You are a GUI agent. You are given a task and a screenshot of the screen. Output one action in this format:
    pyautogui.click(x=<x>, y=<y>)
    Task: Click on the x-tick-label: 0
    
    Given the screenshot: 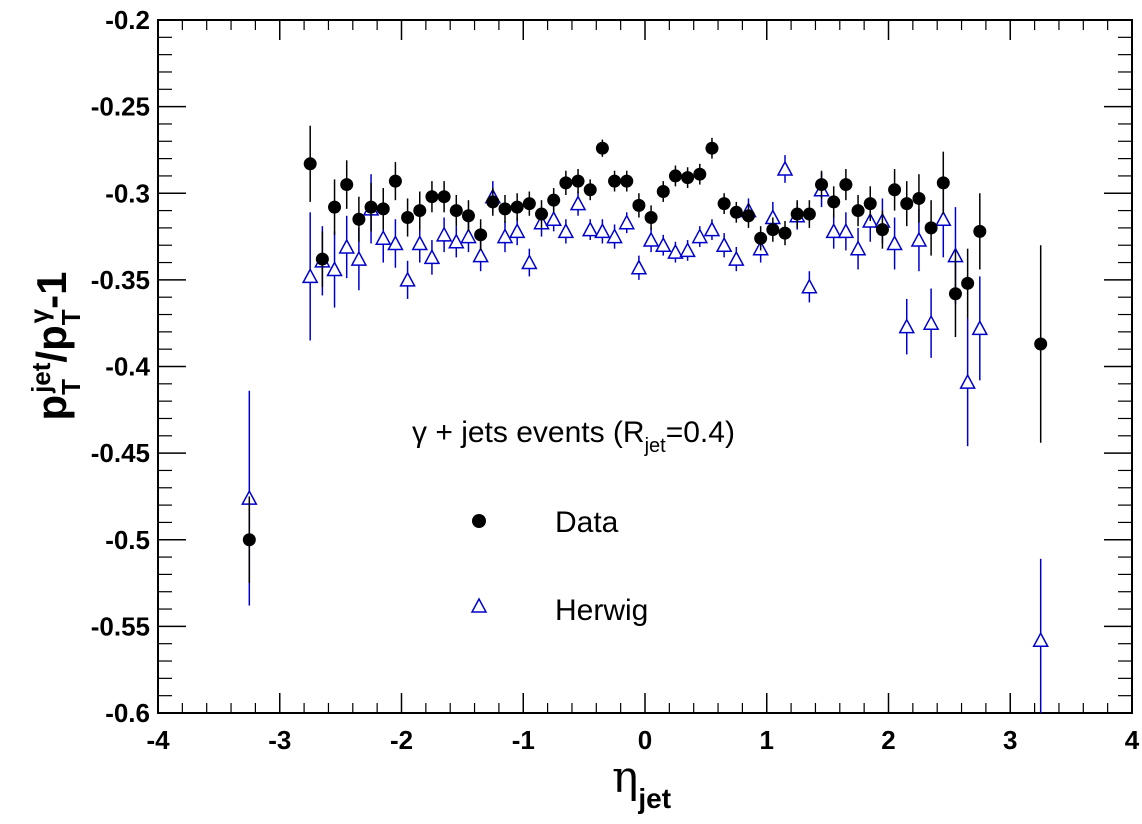 What is the action you would take?
    pyautogui.click(x=645, y=740)
    